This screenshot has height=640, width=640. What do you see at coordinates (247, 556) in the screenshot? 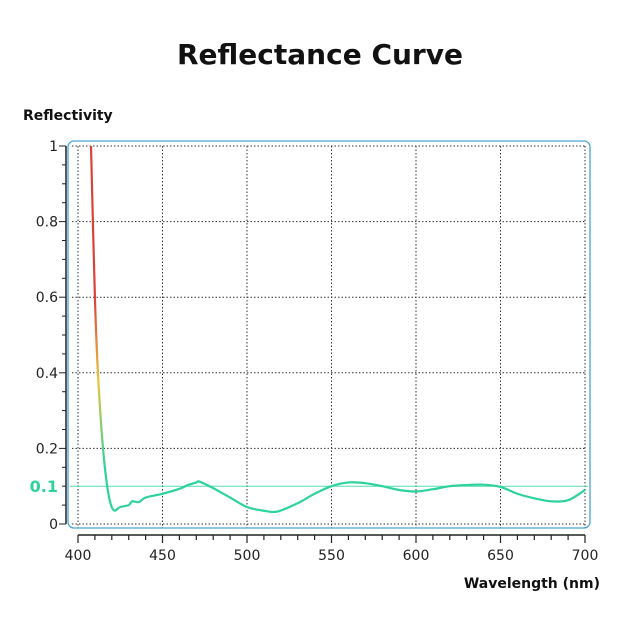
I see `x-tick-label: 500` at bounding box center [247, 556].